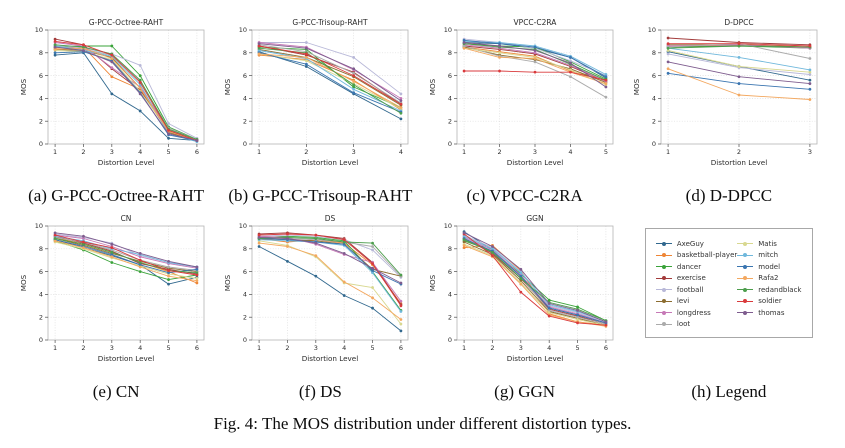 This screenshot has width=845, height=448. What do you see at coordinates (534, 162) in the screenshot?
I see `x-axis-label: Distortion Level` at bounding box center [534, 162].